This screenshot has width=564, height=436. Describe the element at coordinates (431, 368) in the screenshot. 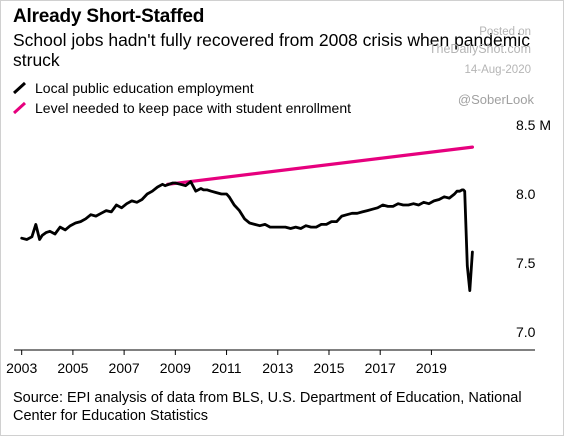

I see `x-tick-label: 2019` at that location.